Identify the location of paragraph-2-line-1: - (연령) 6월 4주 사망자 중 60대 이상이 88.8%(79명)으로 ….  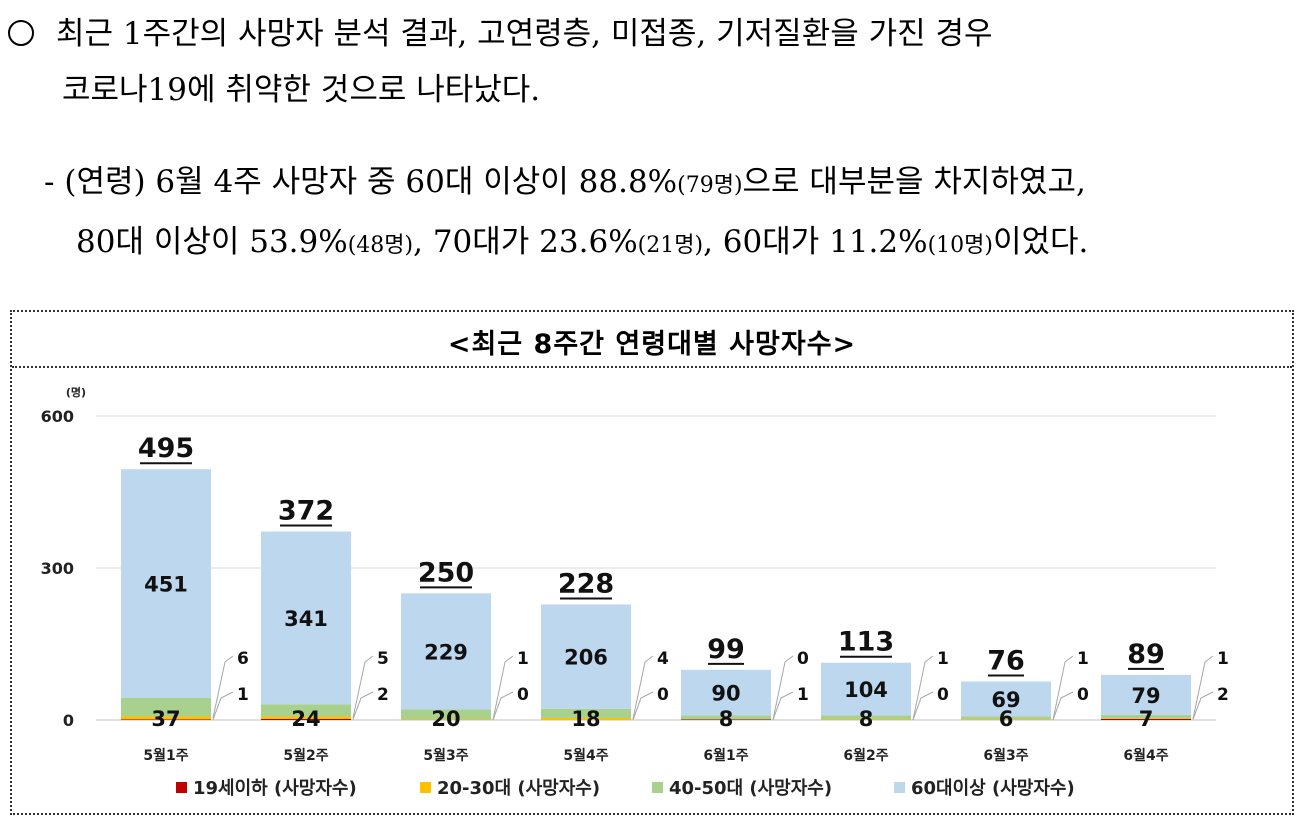
(565, 184).